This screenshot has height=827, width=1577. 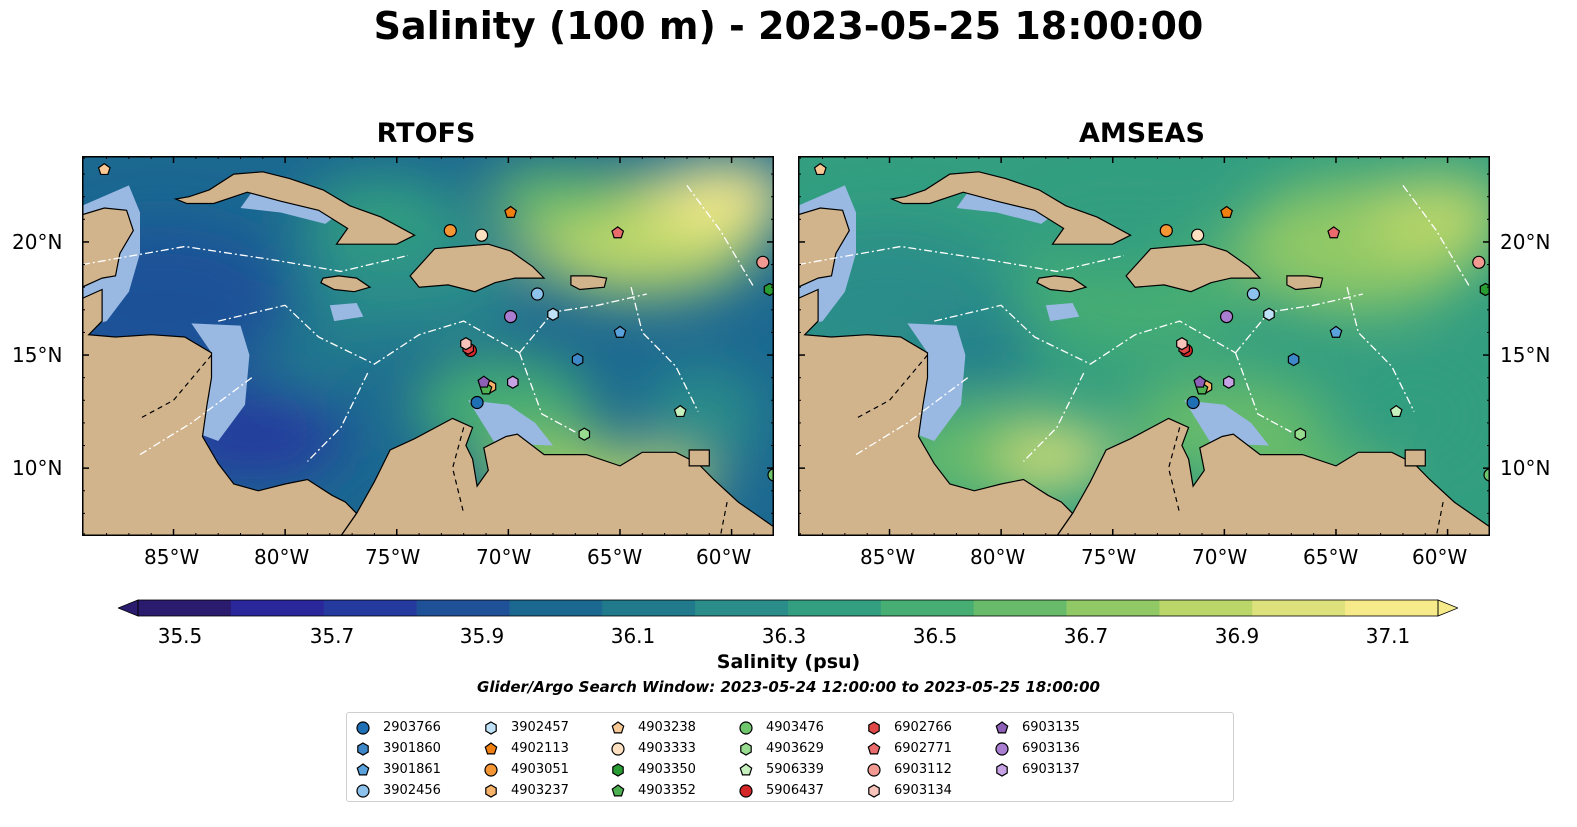 I want to click on legend-column: 4903238 4903333 4903350 4903352, so click(x=653, y=759).